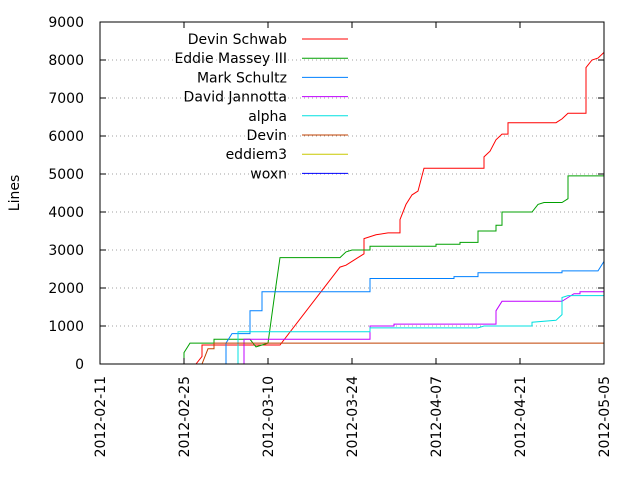 This screenshot has height=480, width=640. What do you see at coordinates (66, 137) in the screenshot?
I see `y-tick-label: 6000` at bounding box center [66, 137].